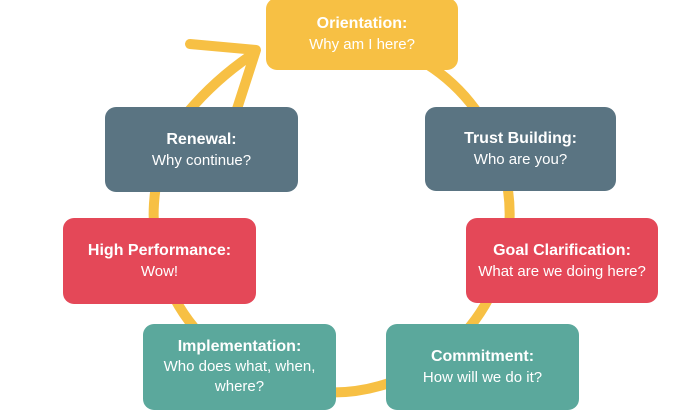 This screenshot has height=410, width=700. Describe the element at coordinates (239, 346) in the screenshot. I see `stage-title: Implementation:` at that location.